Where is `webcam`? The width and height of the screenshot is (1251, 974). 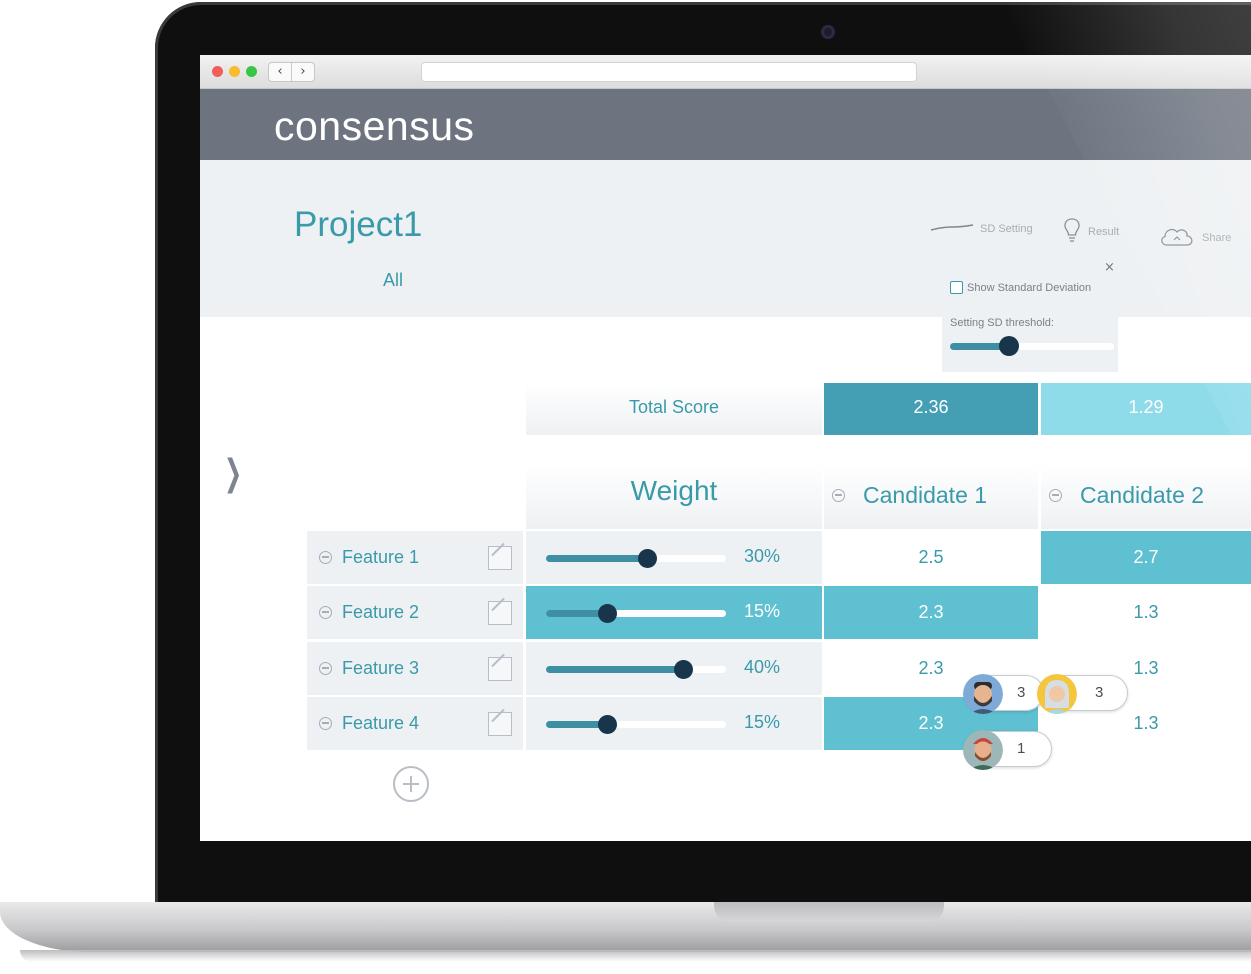 webcam is located at coordinates (828, 32).